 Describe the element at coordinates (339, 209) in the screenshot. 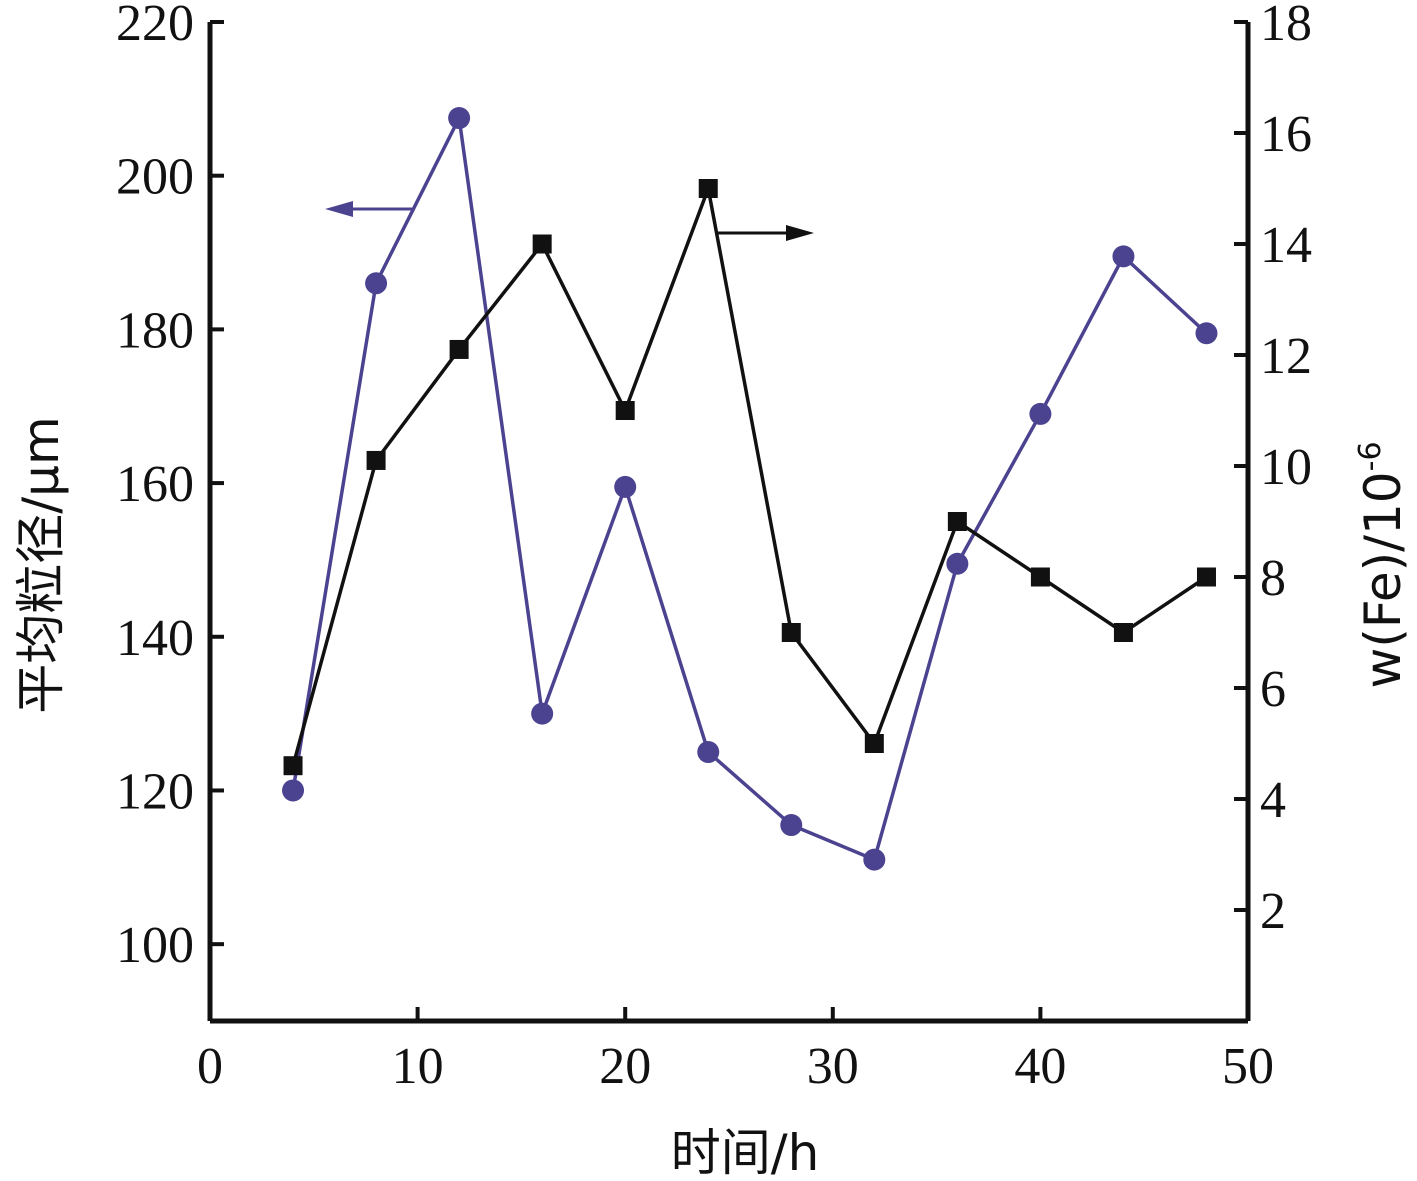

I see `left-axis-arrowhead` at that location.